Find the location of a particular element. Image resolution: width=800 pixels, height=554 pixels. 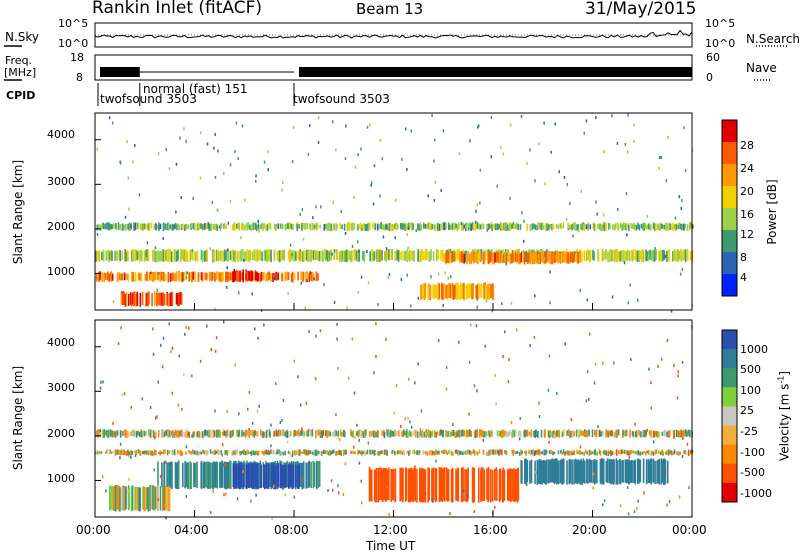

velocity-colorbar-swatch is located at coordinates (729, 473).